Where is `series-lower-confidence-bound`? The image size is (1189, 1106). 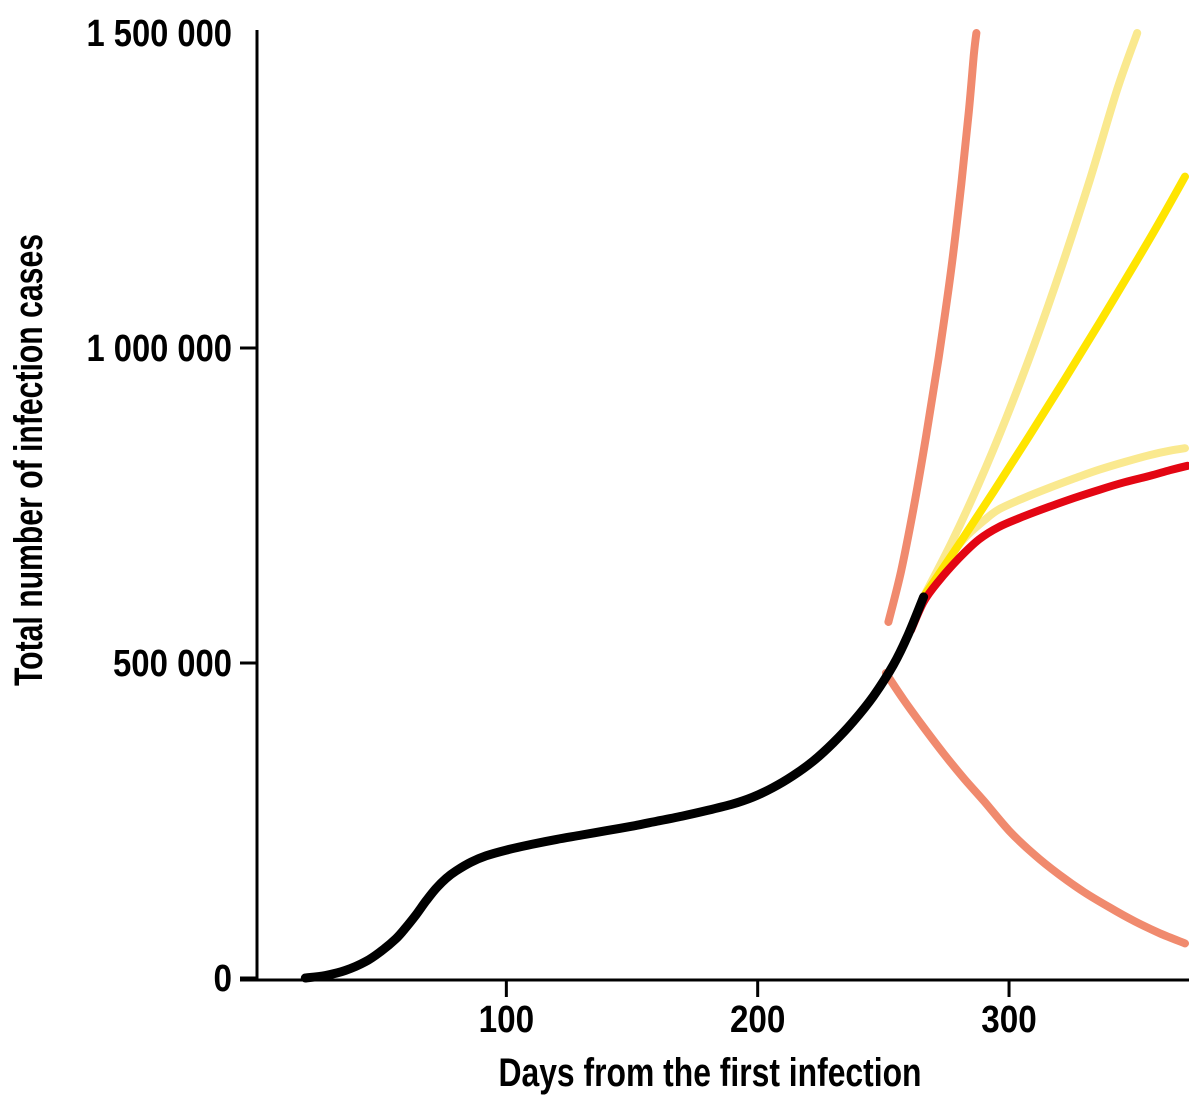 series-lower-confidence-bound is located at coordinates (1035, 808).